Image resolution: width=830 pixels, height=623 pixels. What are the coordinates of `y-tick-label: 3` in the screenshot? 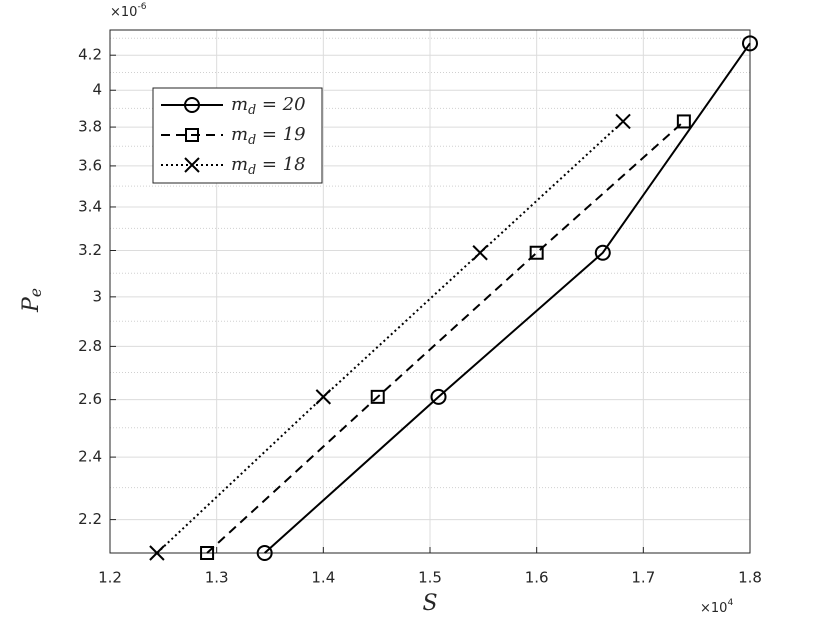 It's located at (97, 296).